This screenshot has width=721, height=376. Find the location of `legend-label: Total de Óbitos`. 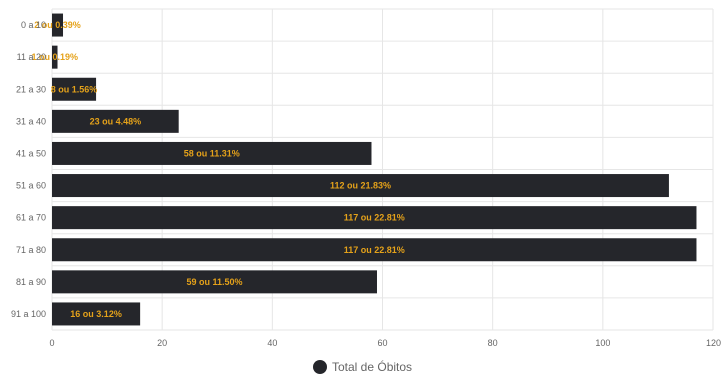

legend-label: Total de Óbitos is located at coordinates (372, 366).